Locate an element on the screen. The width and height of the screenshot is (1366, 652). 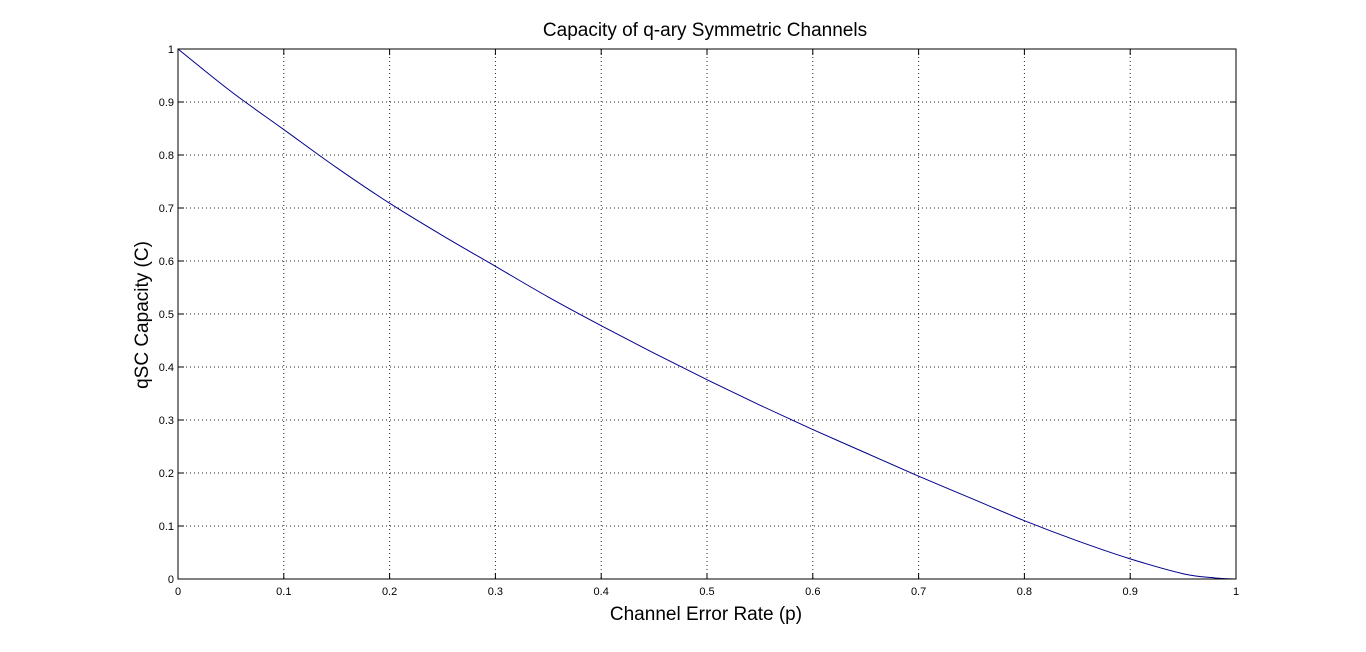
x-tick-label: 0.9 is located at coordinates (1130, 592).